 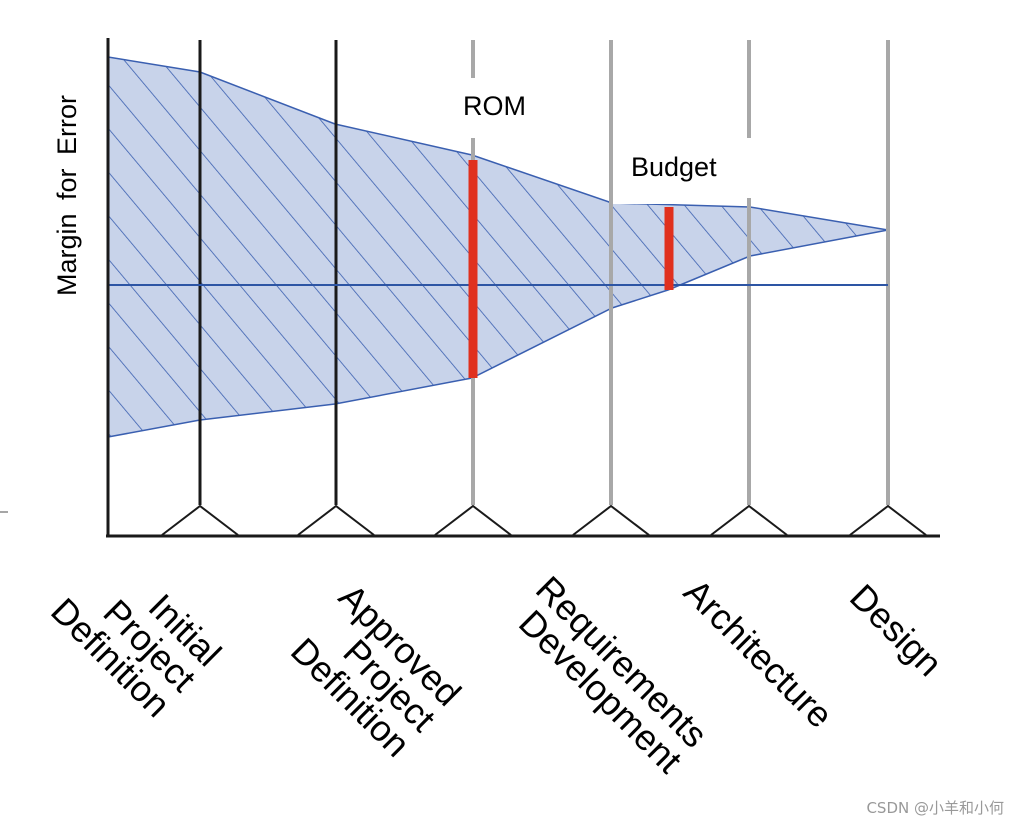 I want to click on budget-label-box, so click(x=683, y=171).